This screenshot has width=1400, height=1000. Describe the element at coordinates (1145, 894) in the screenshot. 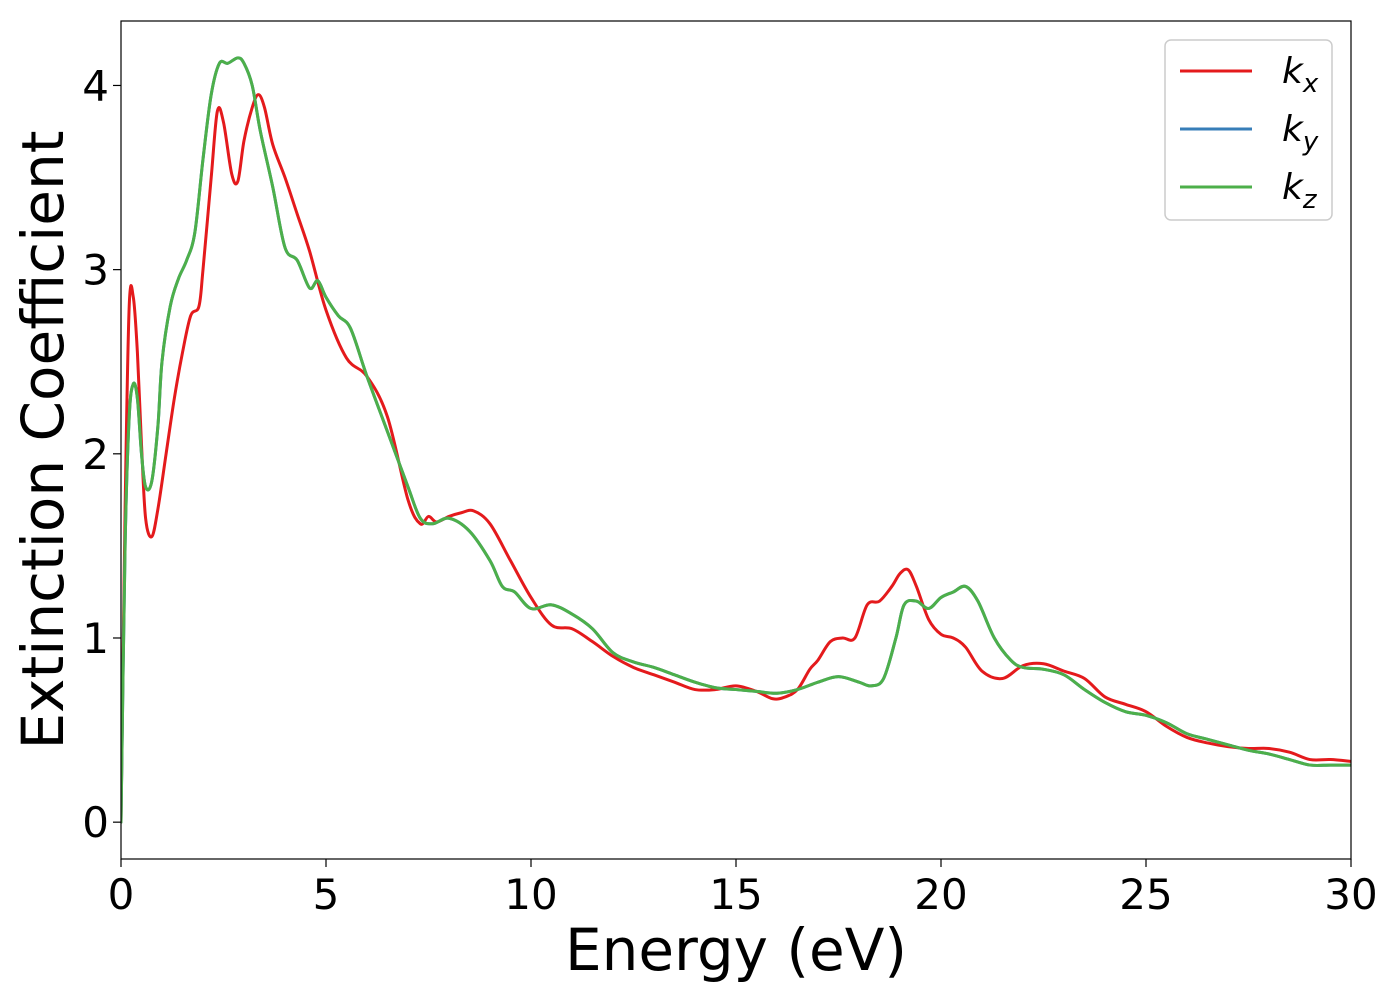

I see `x-tick-label: 25` at that location.